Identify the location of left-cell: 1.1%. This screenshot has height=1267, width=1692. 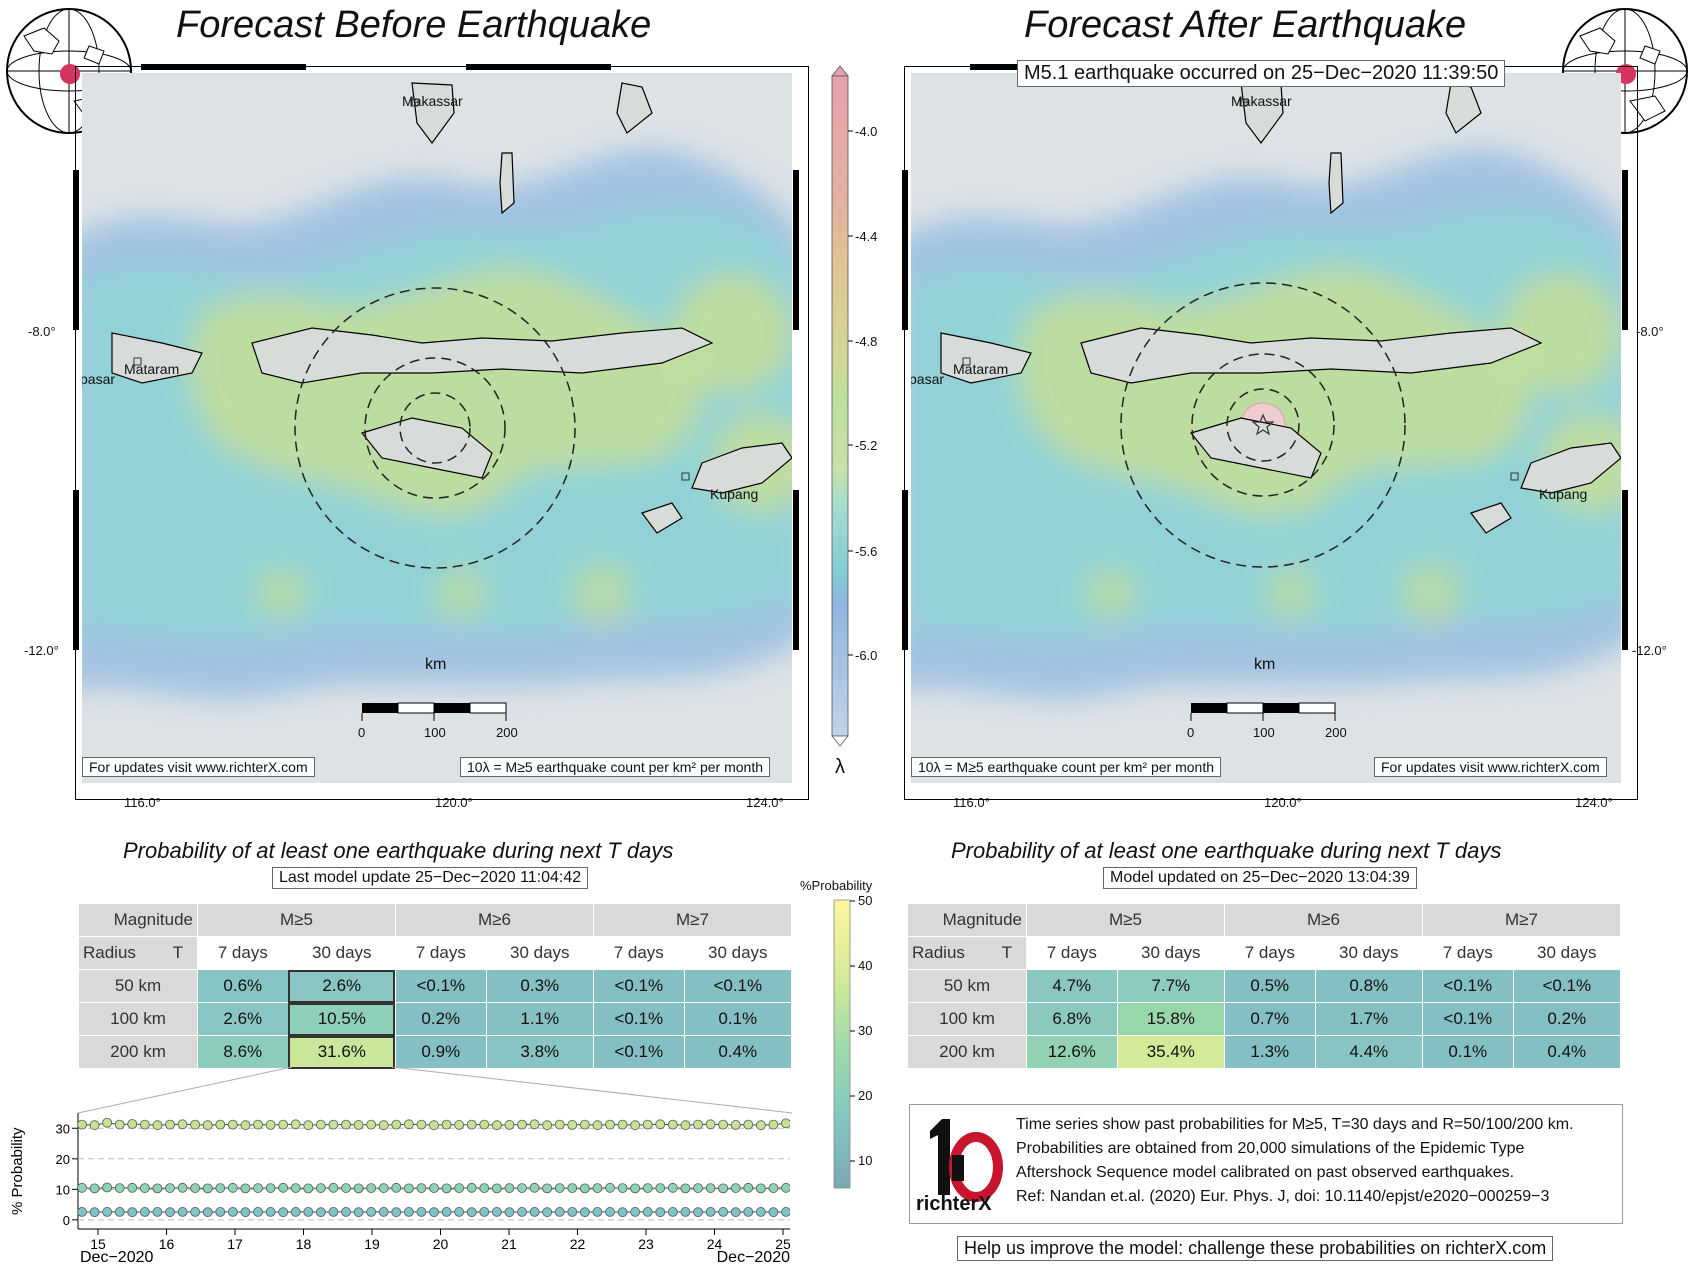
(539, 1019).